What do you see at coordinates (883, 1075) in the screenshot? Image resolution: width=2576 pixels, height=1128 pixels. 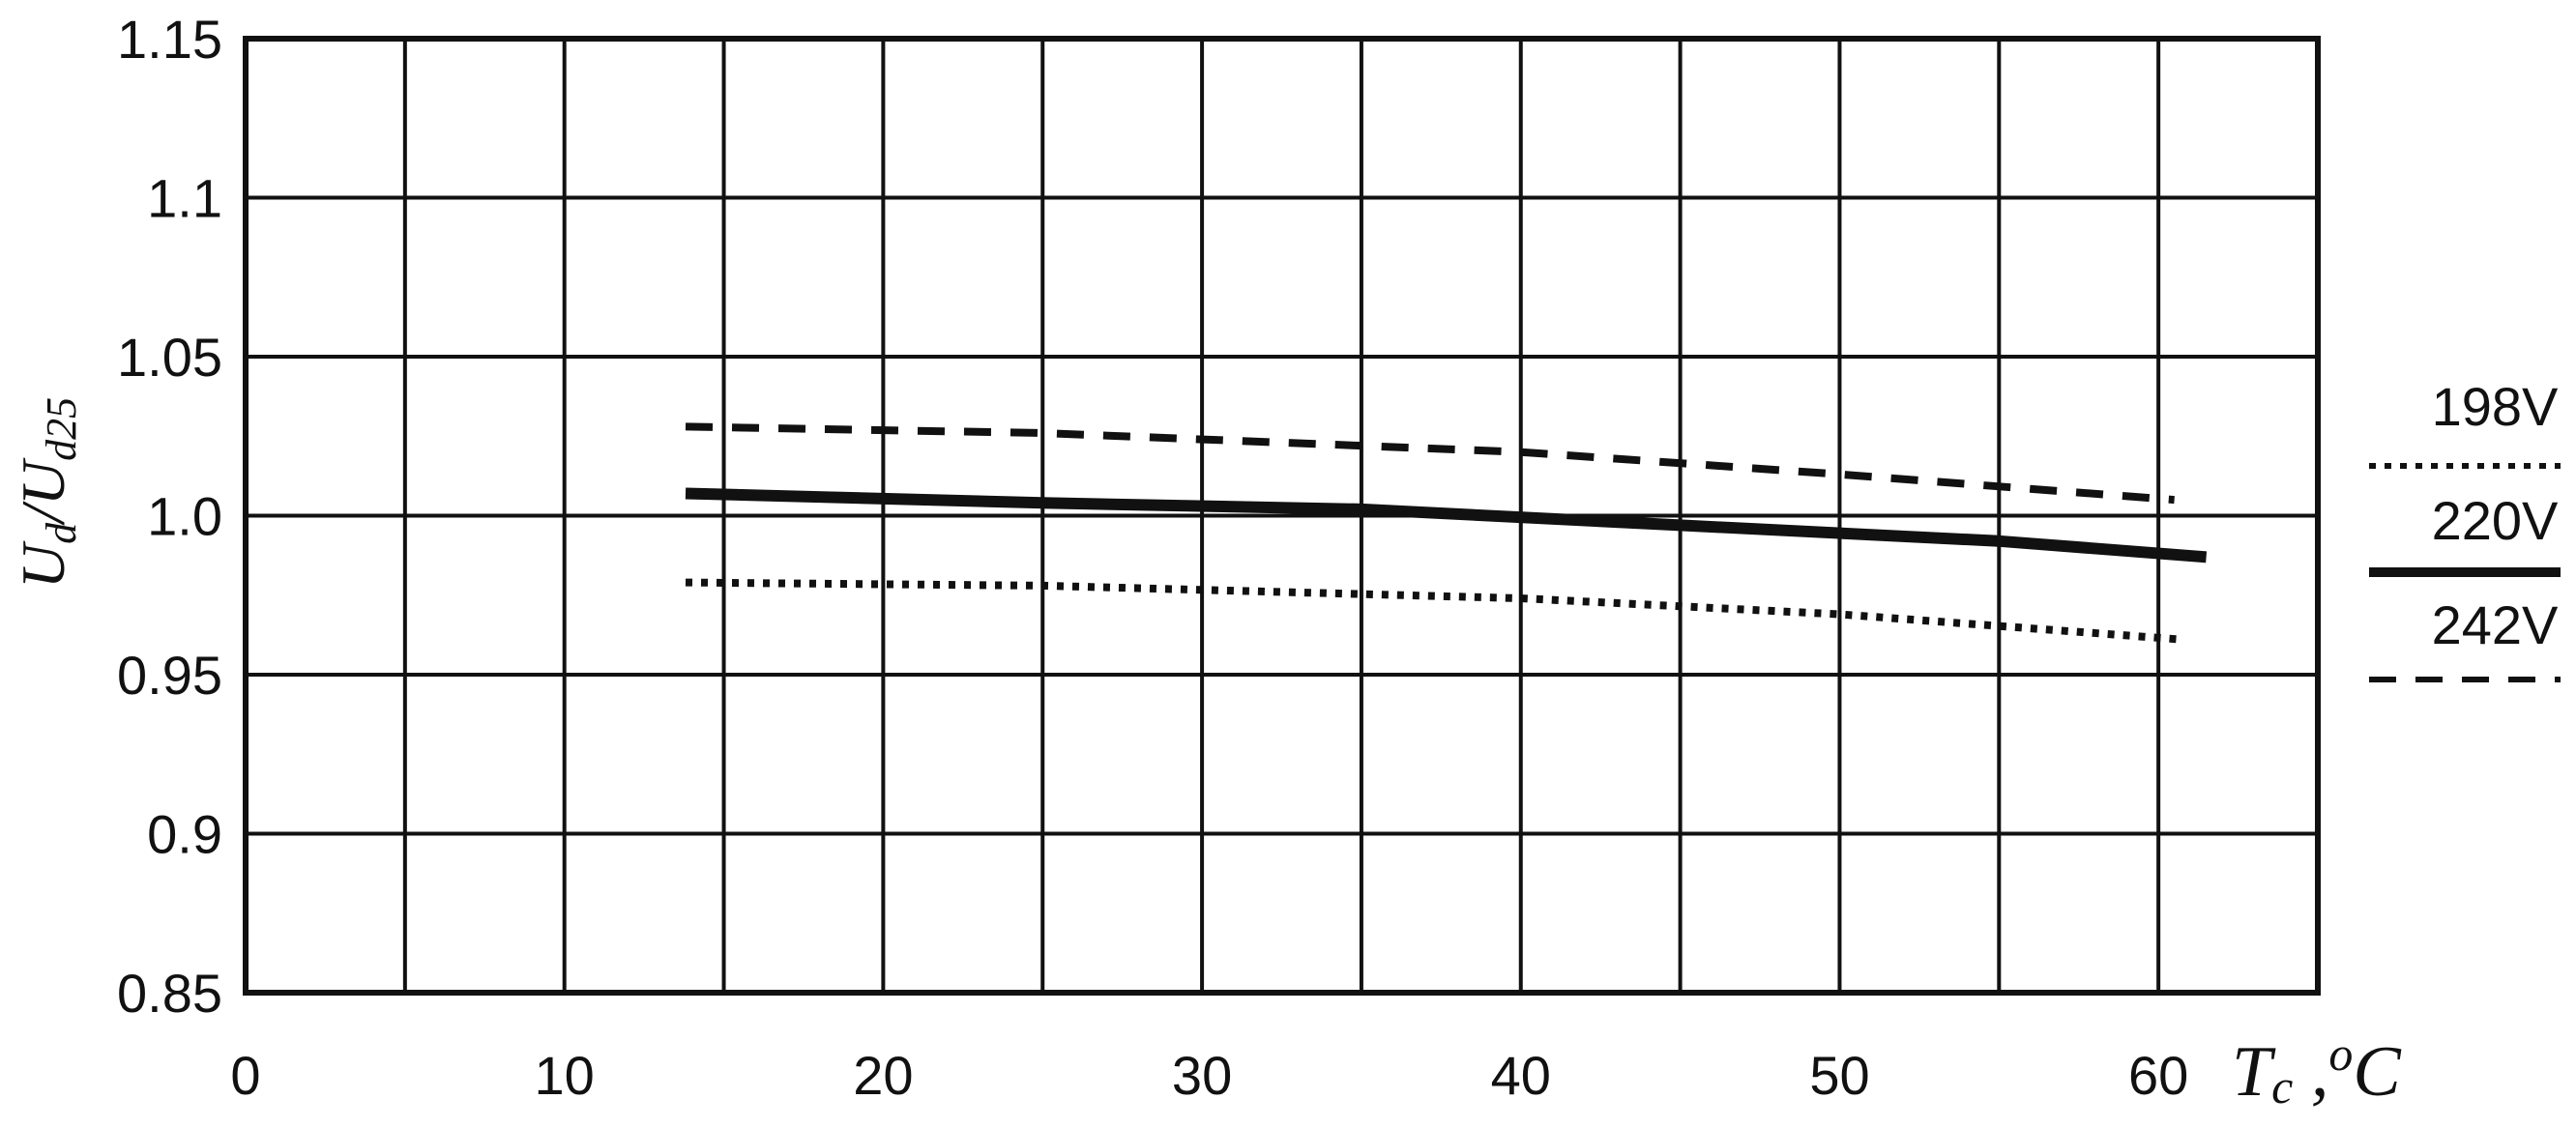 I see `x-tick-label: 20` at bounding box center [883, 1075].